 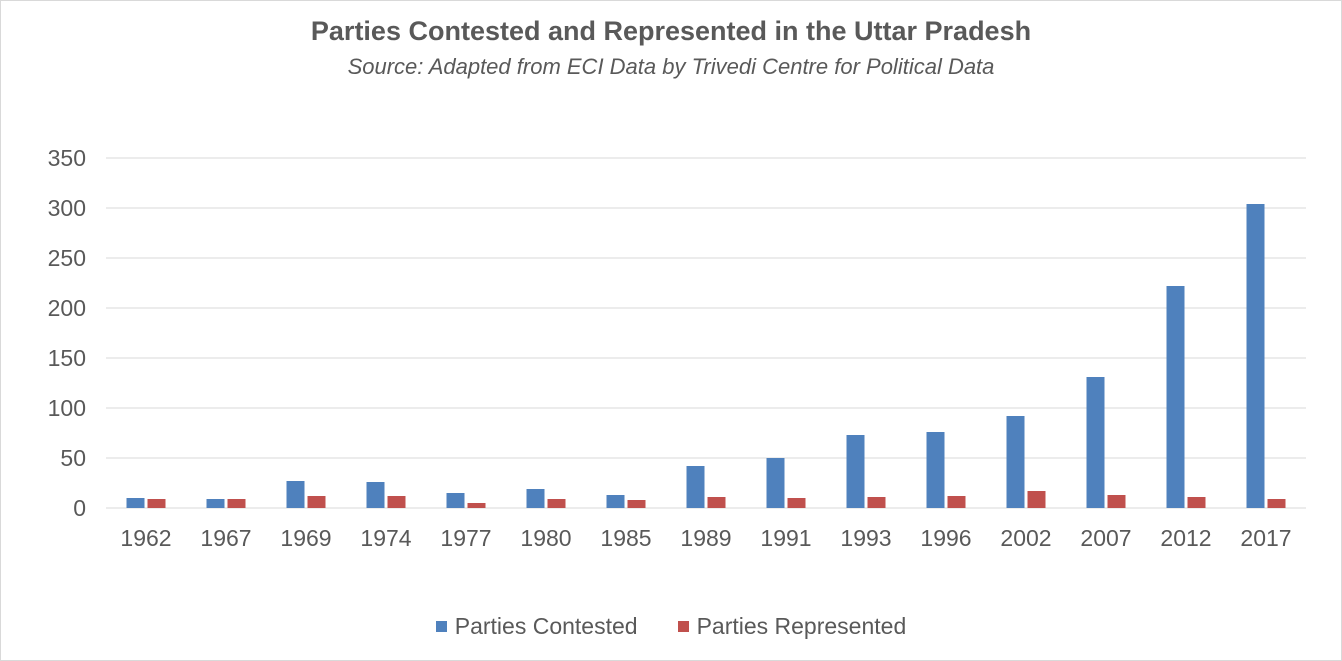 I want to click on x-tick-label: 2017, so click(x=1265, y=538).